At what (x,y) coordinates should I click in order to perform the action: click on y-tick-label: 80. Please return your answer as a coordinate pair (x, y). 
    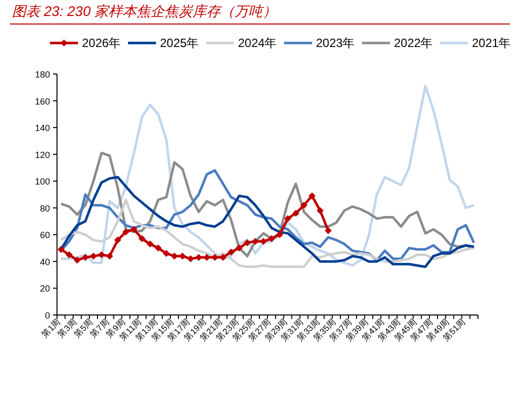
    Looking at the image, I should click on (45, 208).